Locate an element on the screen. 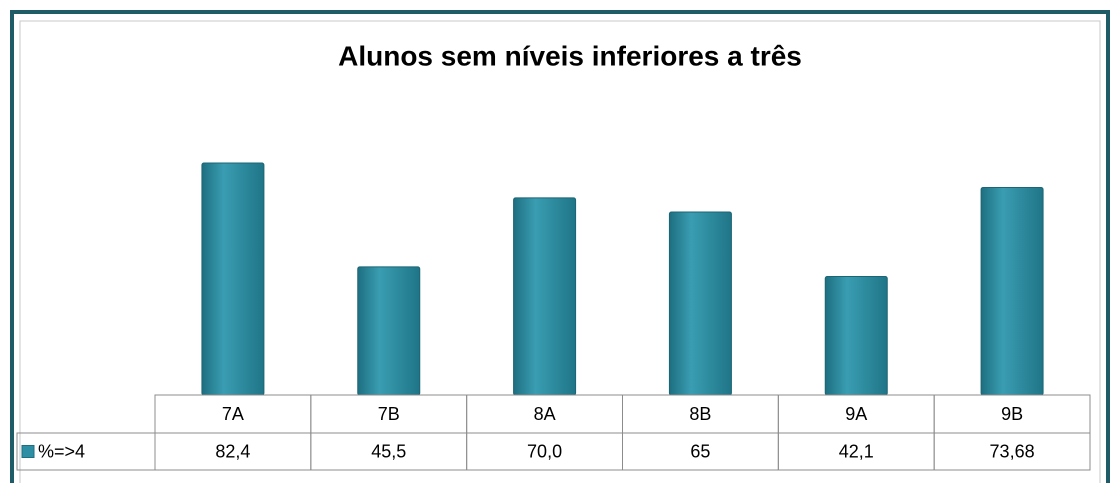 Image resolution: width=1110 pixels, height=488 pixels. value-label: 42,1 is located at coordinates (856, 451).